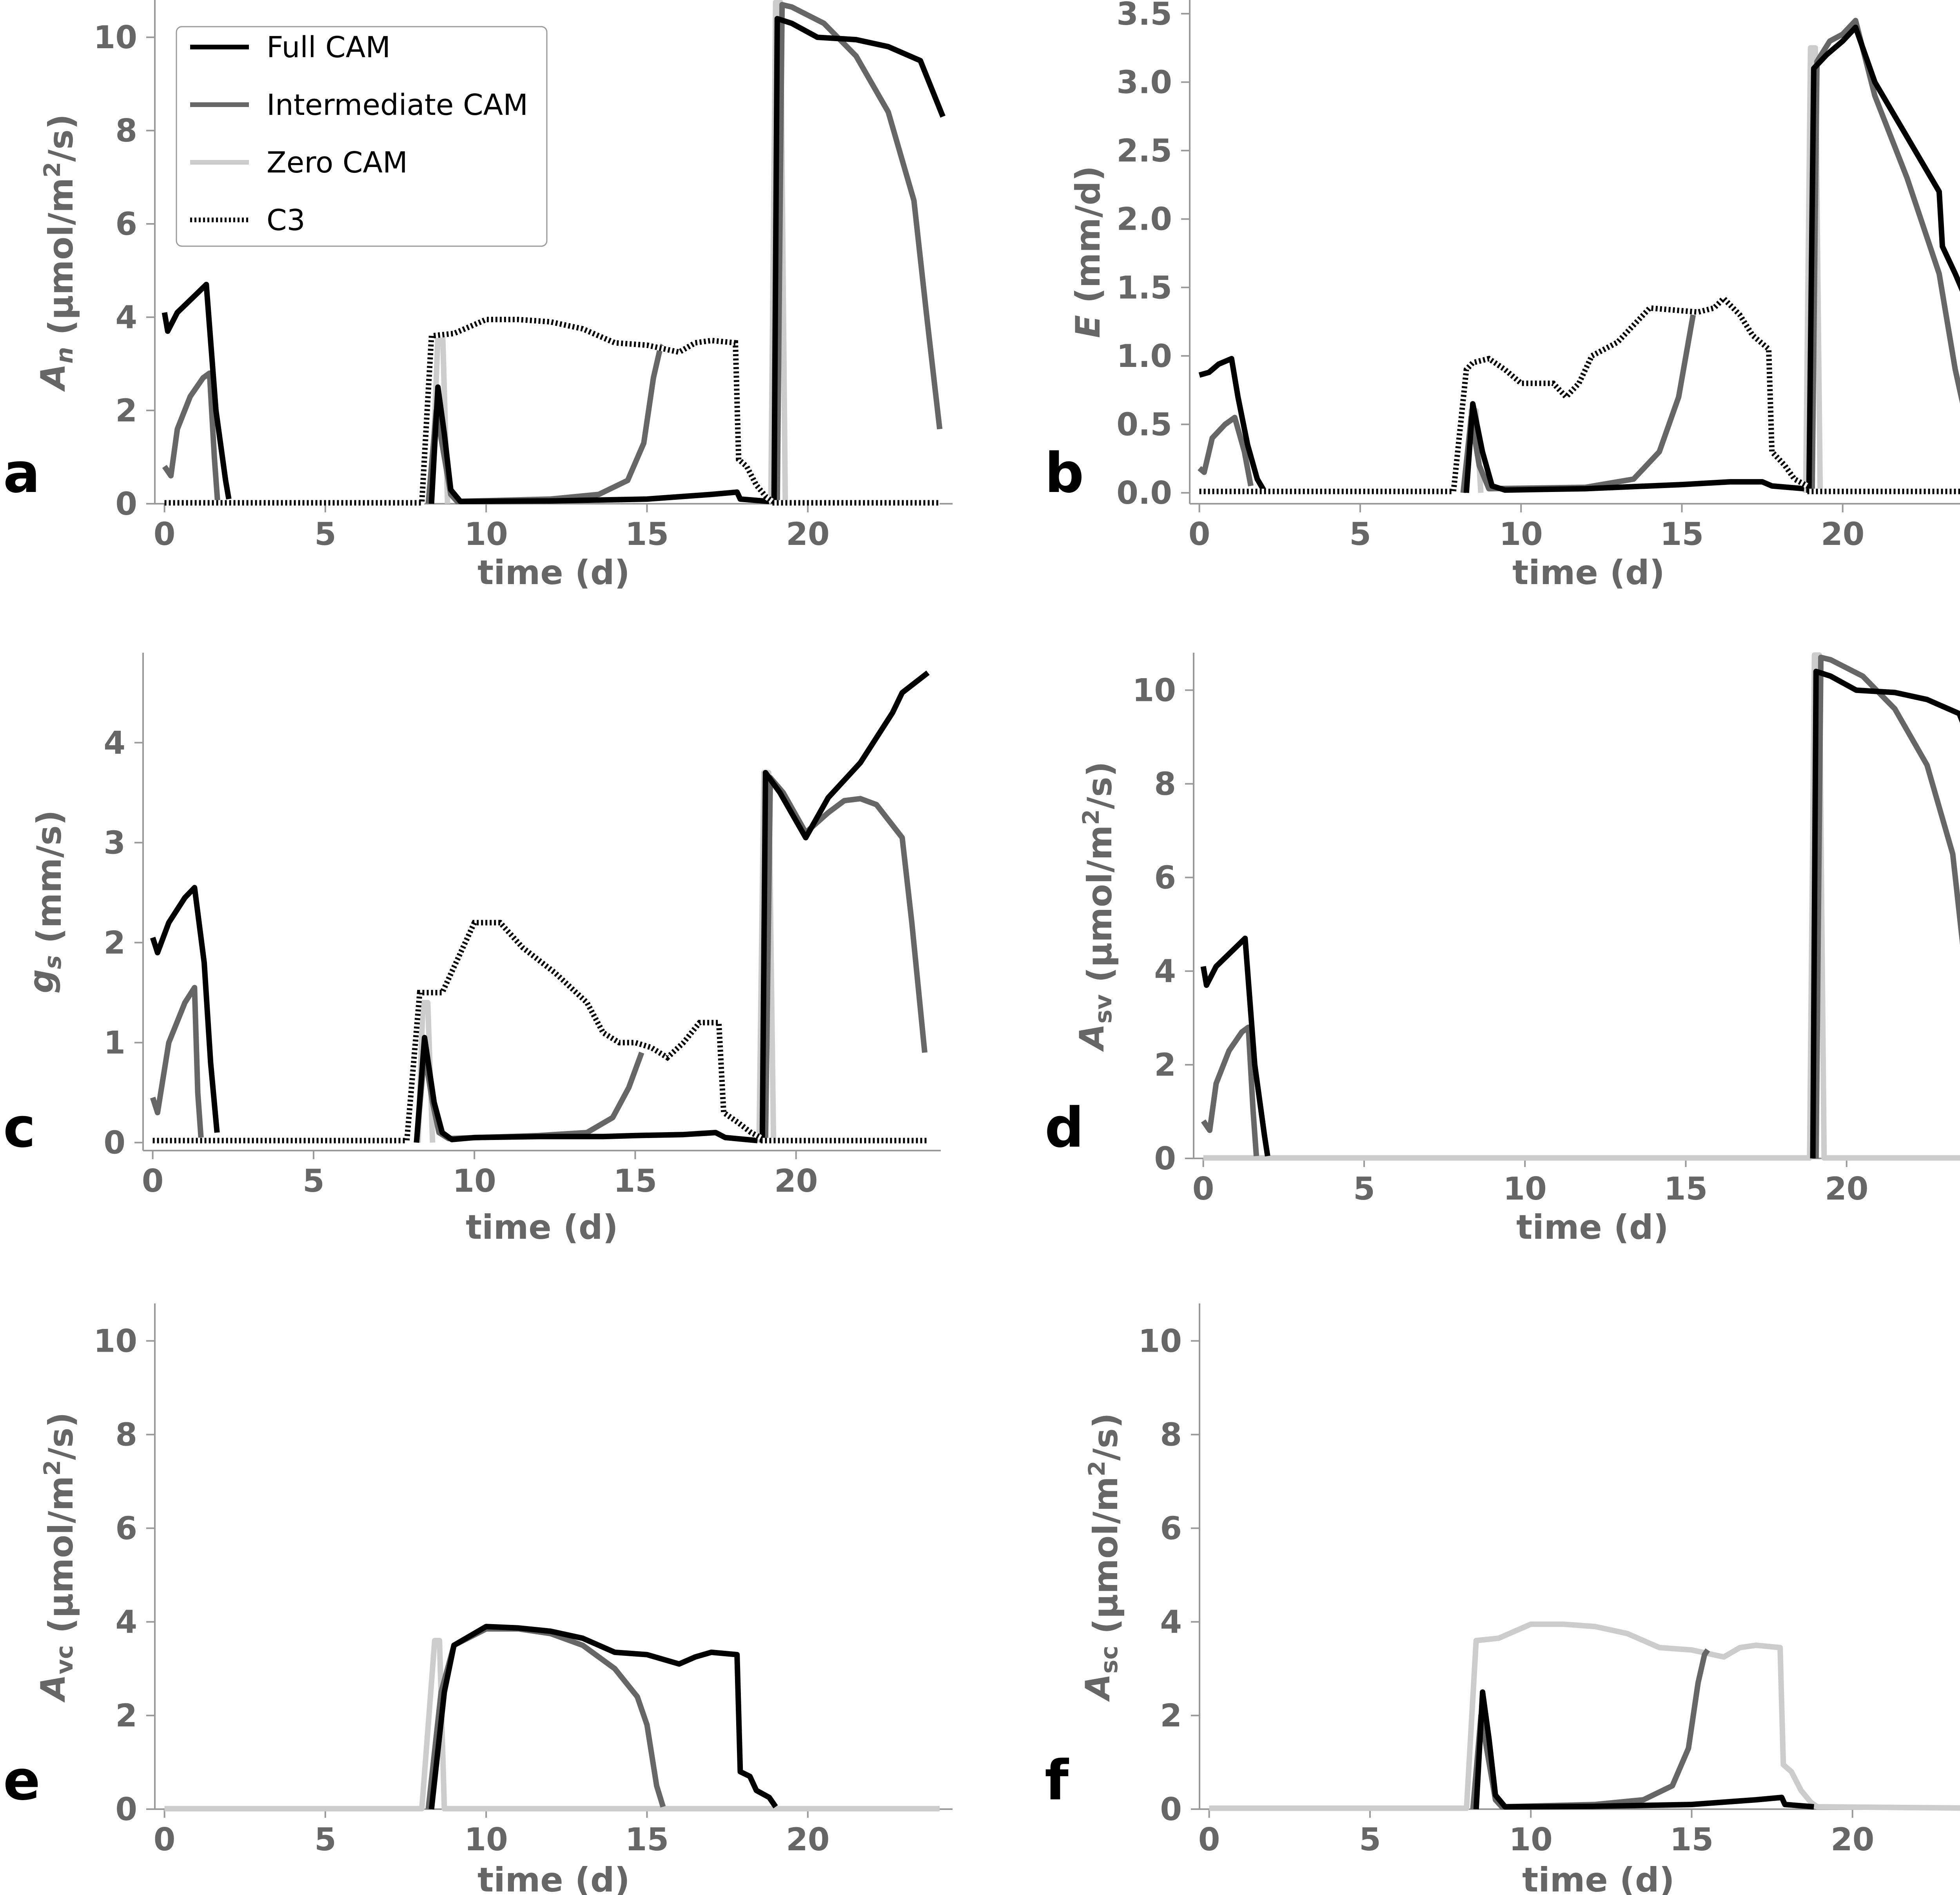  What do you see at coordinates (1101, 1557) in the screenshot?
I see `y-axis-title: Asc (μmol/m2/s)` at bounding box center [1101, 1557].